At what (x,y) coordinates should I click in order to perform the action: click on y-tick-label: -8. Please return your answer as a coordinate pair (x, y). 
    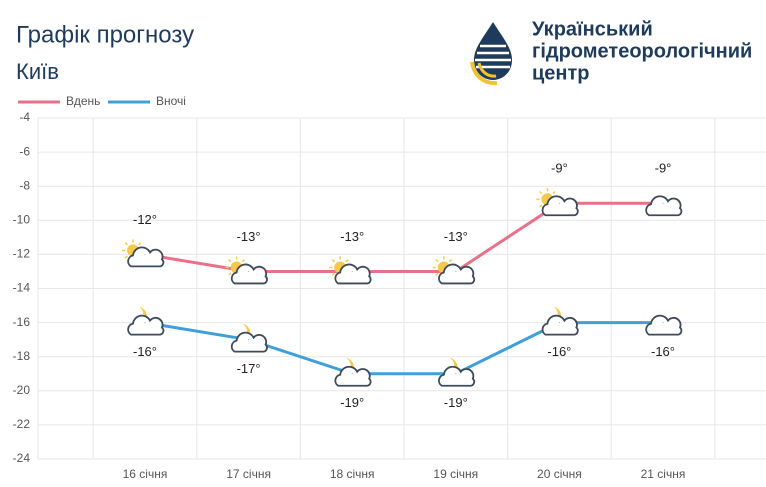
    Looking at the image, I should click on (24, 185).